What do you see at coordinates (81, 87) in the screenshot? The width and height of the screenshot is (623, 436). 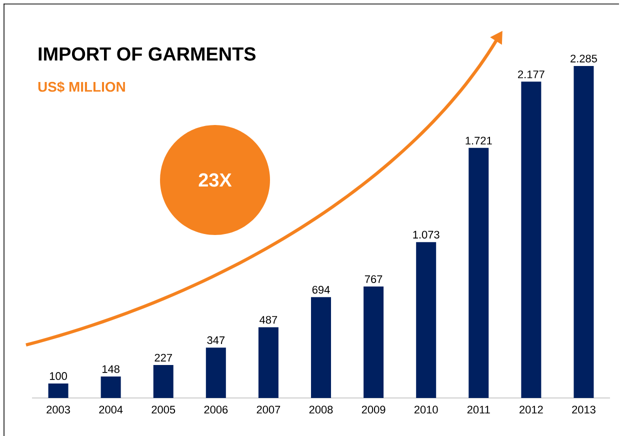 I see `text: US$ MILLION` at bounding box center [81, 87].